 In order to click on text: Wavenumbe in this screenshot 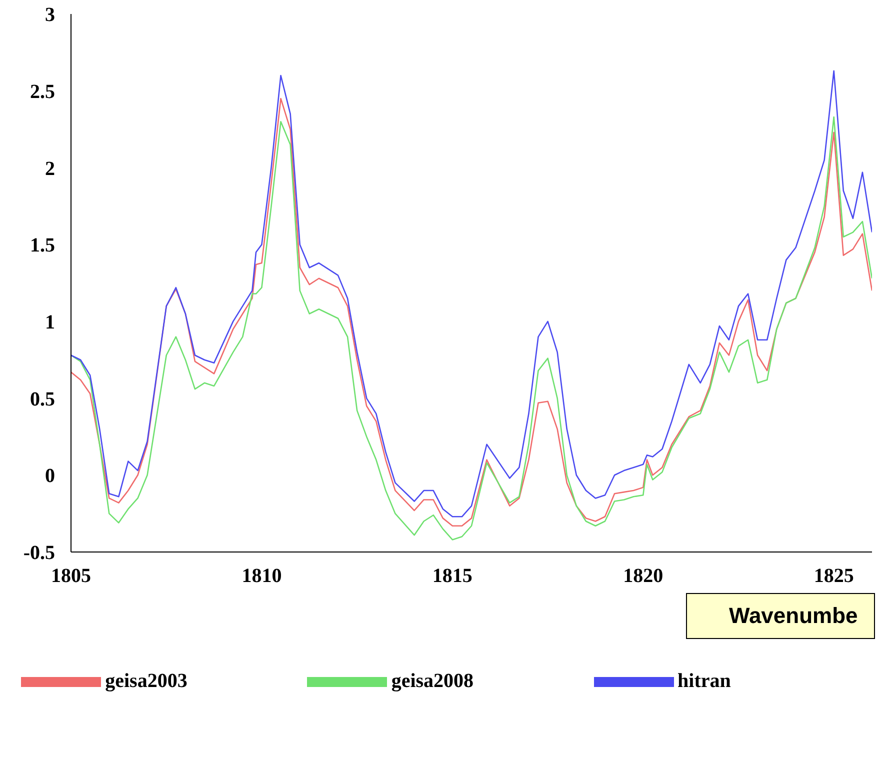, I will do `click(780, 616)`.